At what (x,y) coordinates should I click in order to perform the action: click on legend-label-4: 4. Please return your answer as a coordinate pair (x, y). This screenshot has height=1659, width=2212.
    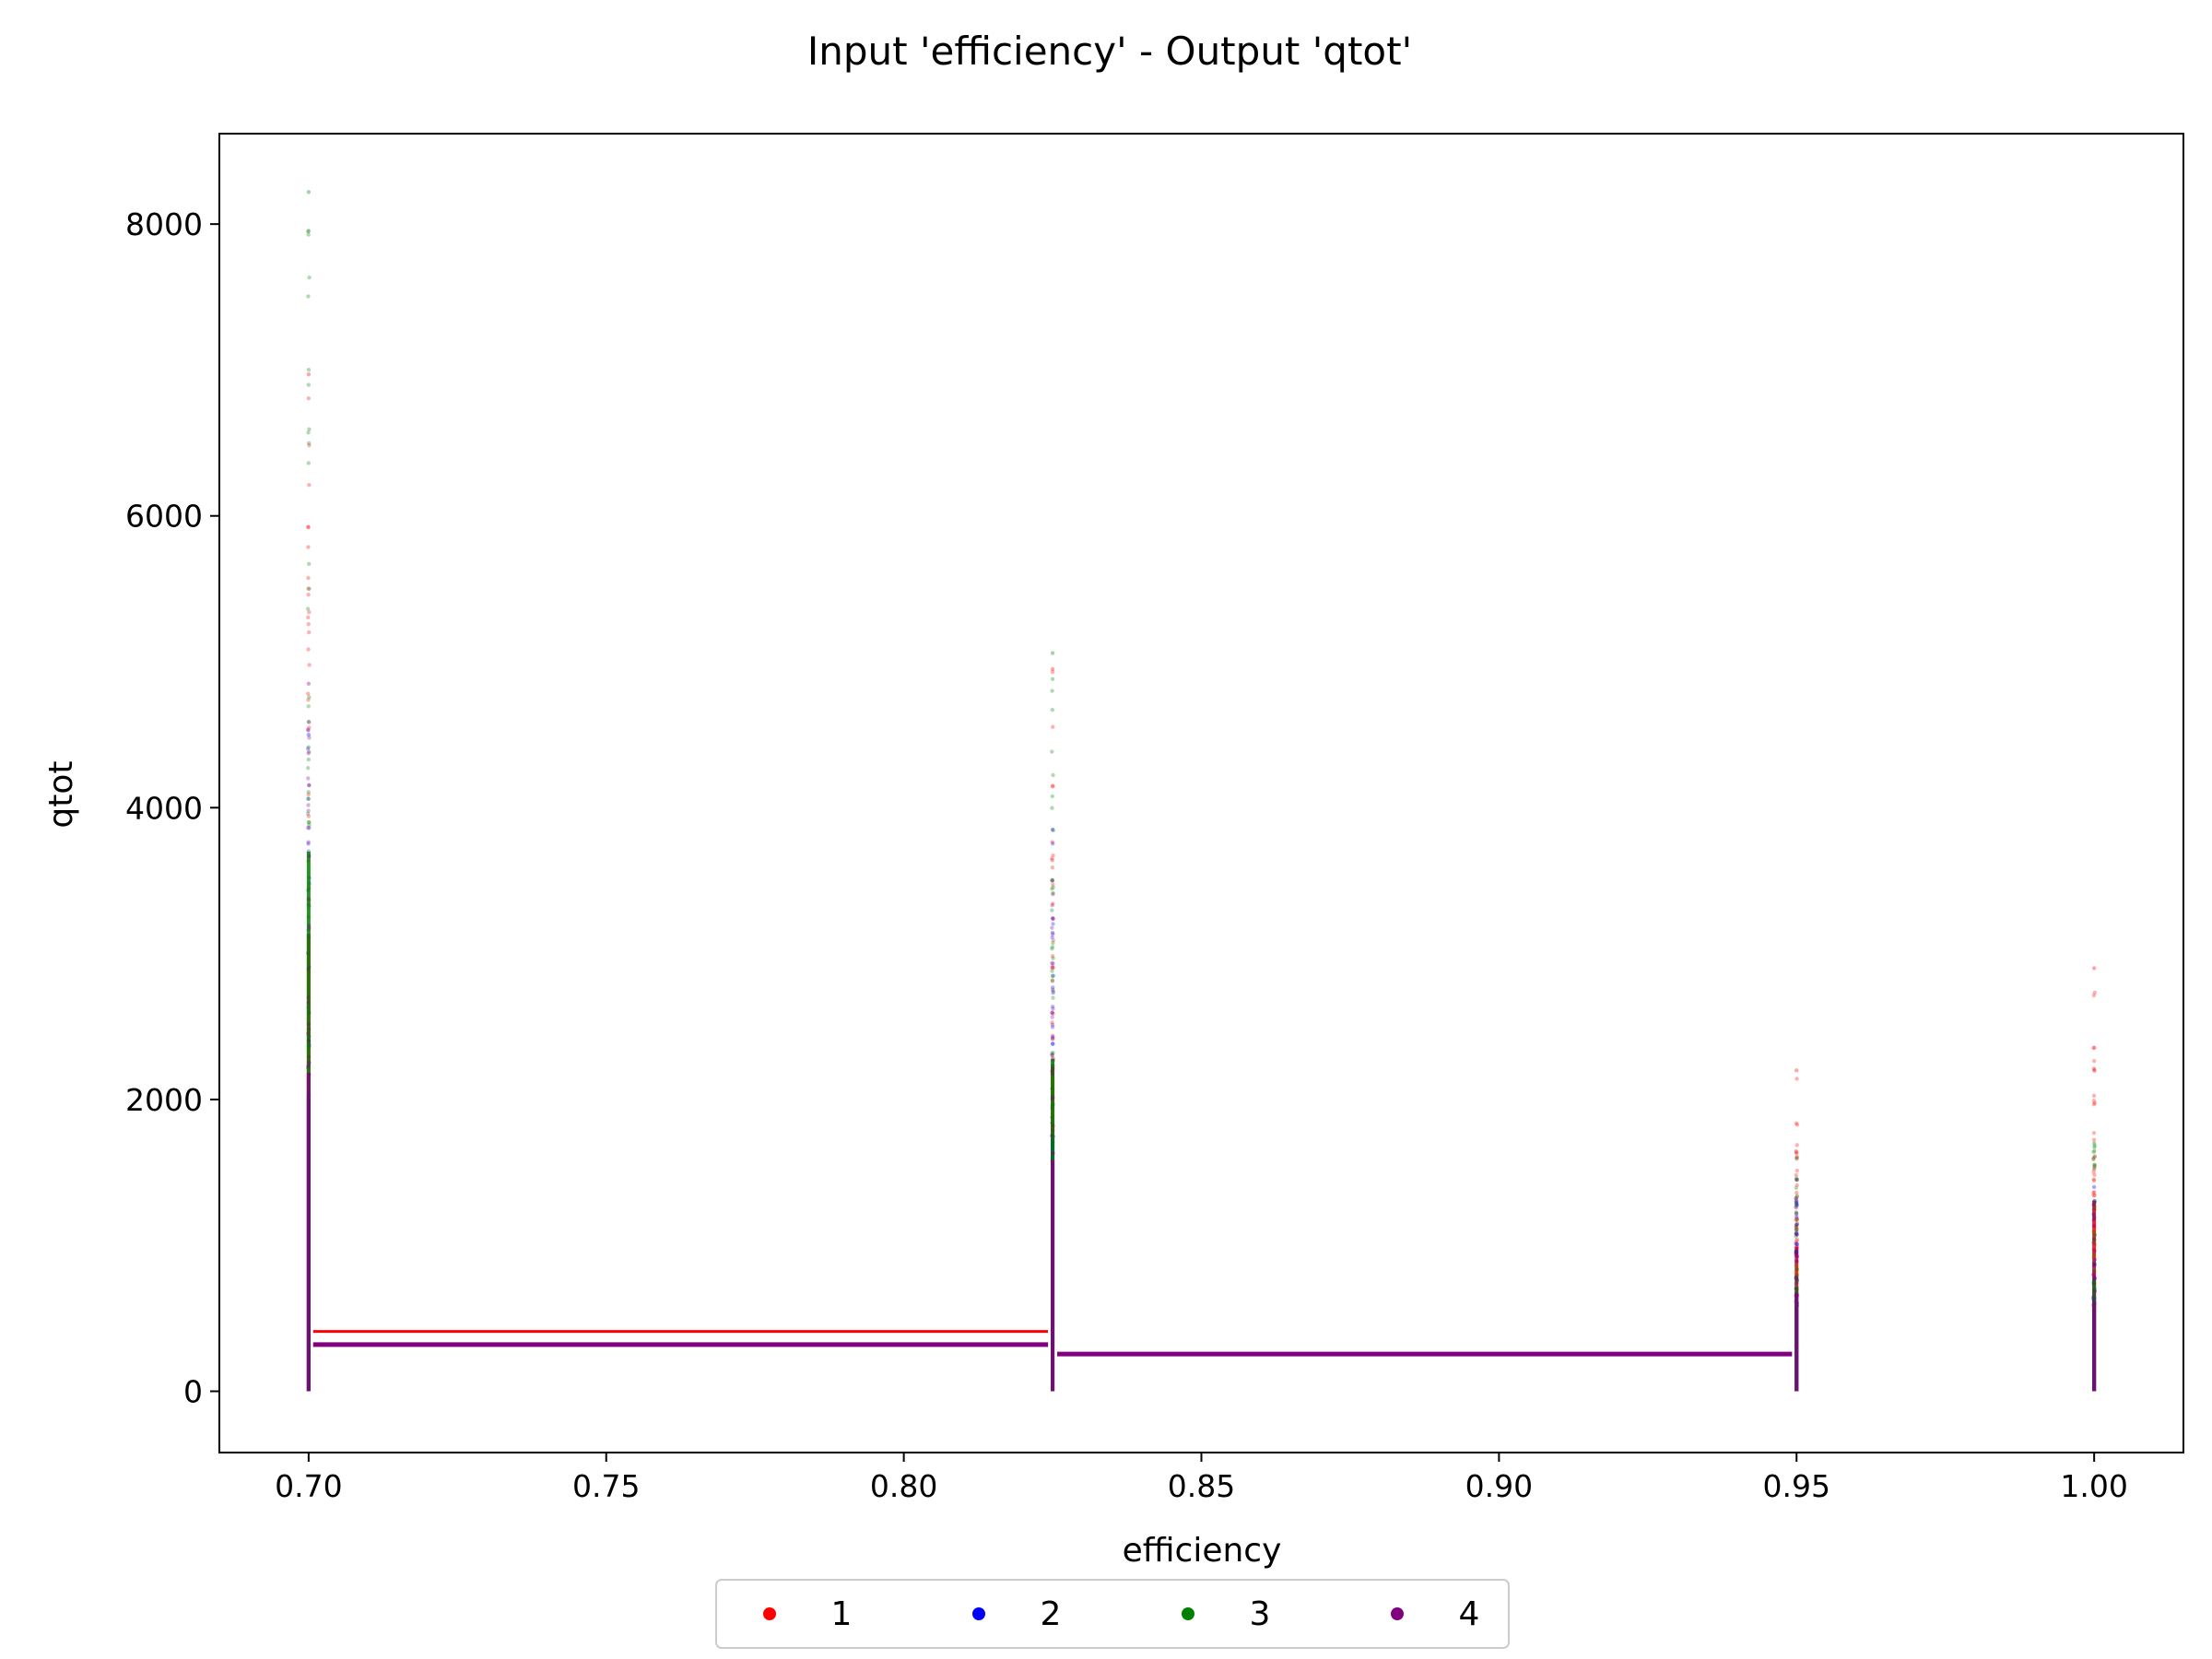
    Looking at the image, I should click on (1469, 1614).